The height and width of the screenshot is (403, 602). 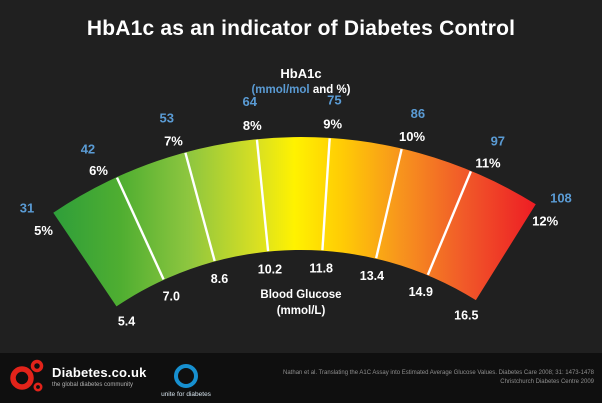 I want to click on tick-label-percent: 6%, so click(x=98, y=170).